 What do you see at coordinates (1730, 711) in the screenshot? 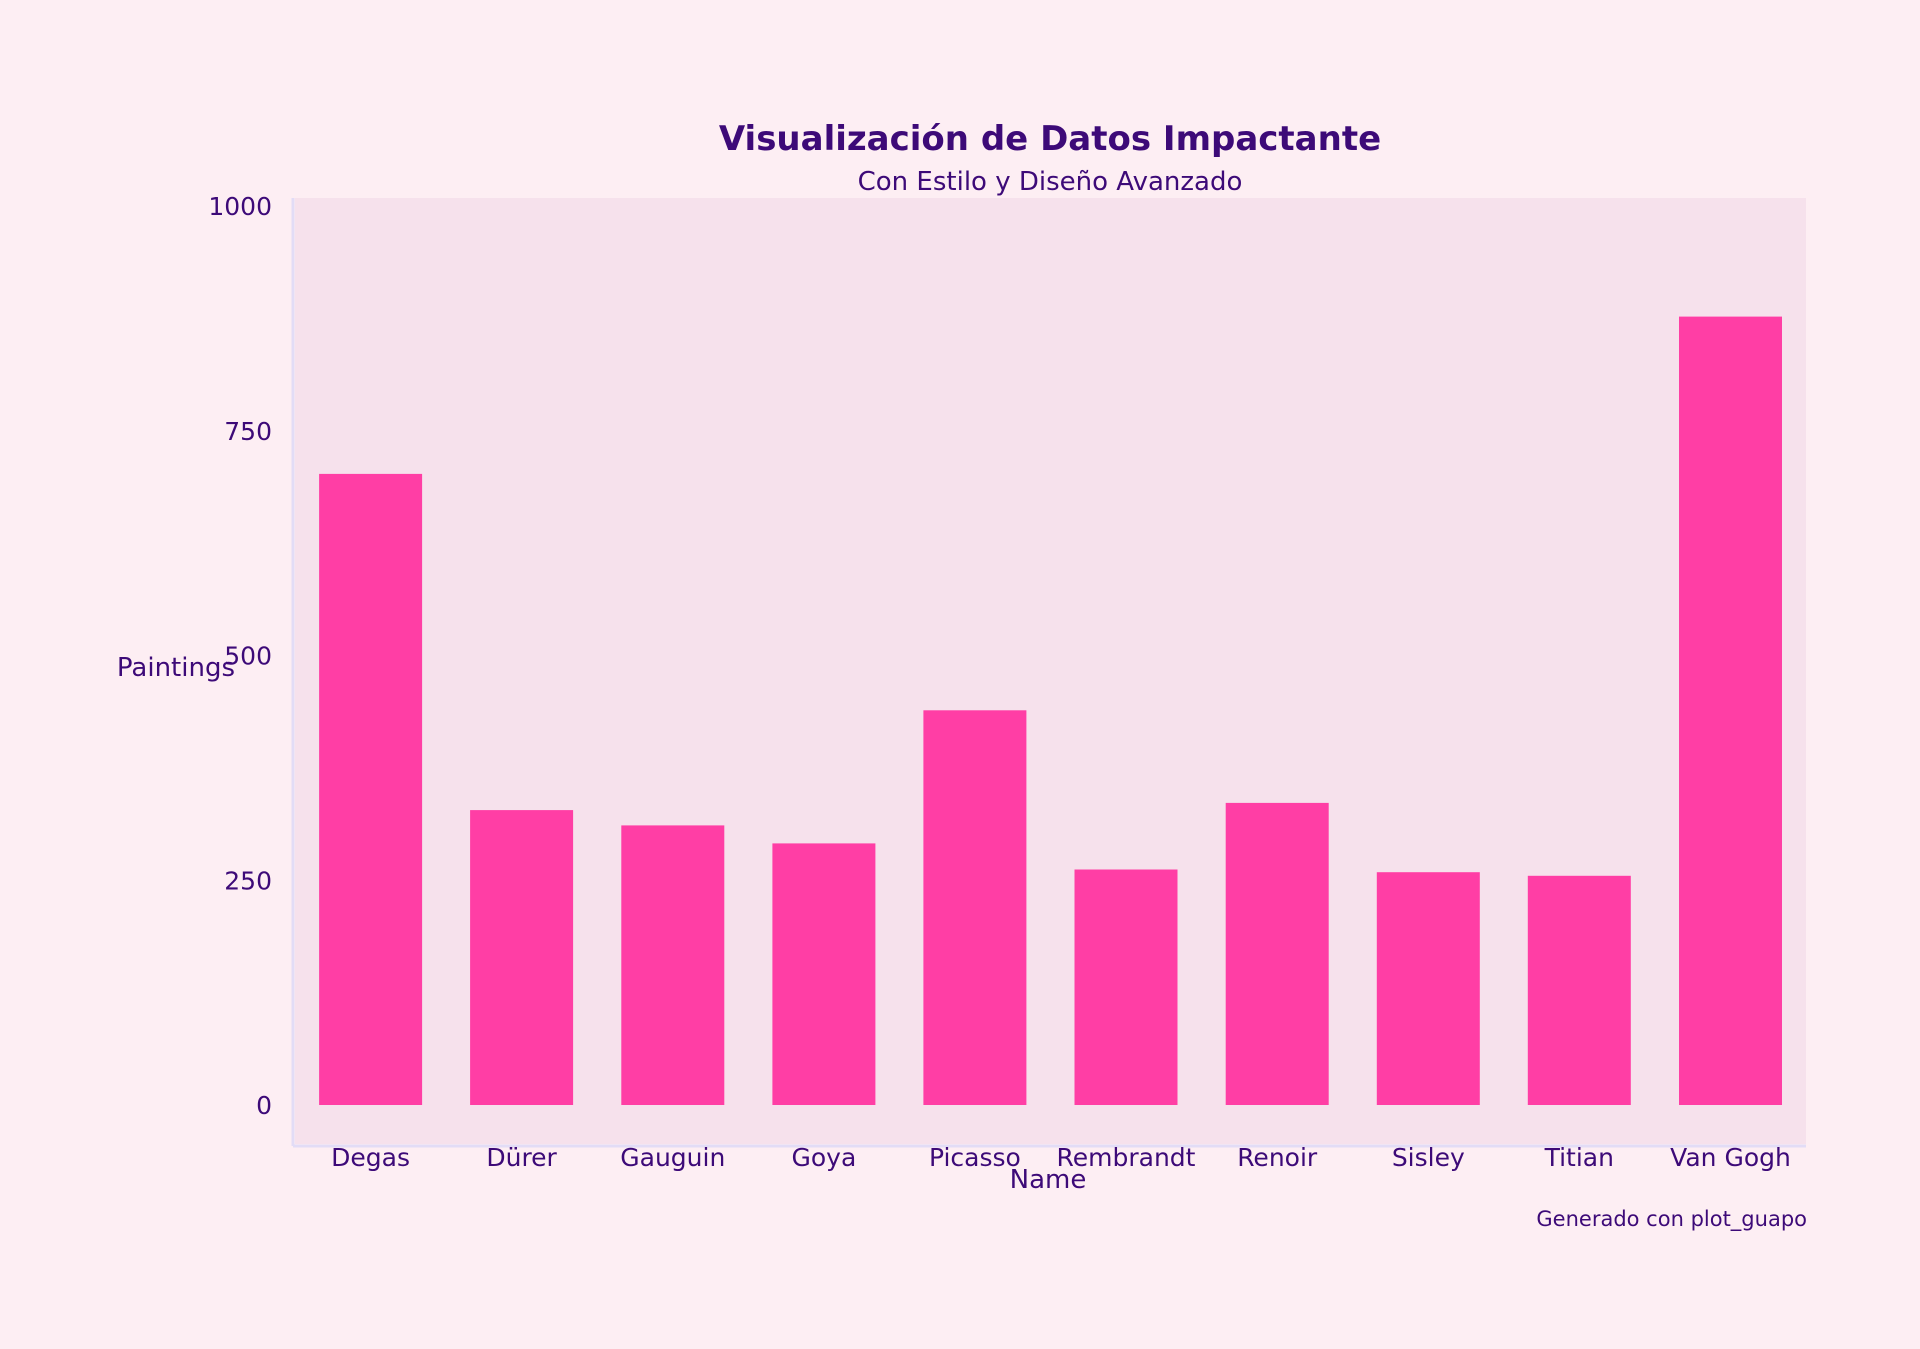
I see `bar-van-gogh` at bounding box center [1730, 711].